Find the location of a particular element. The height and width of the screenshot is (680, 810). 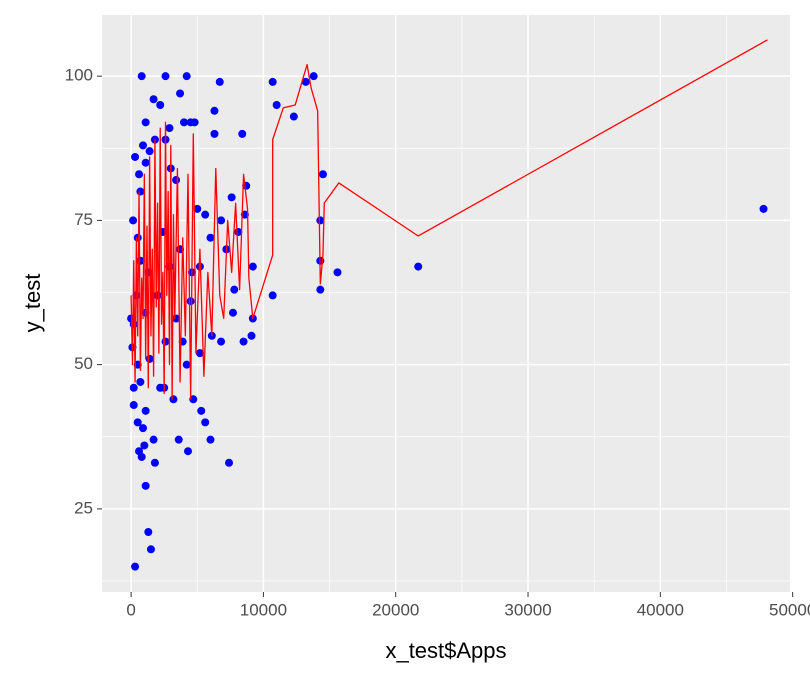

x-tick-label: 50000 is located at coordinates (789, 609).